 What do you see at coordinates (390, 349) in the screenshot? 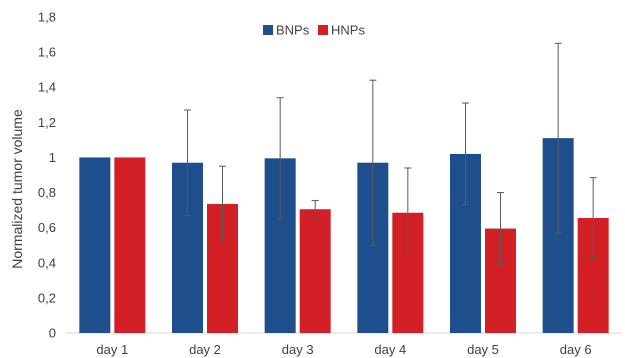
I see `x-tick-label: day 4` at bounding box center [390, 349].